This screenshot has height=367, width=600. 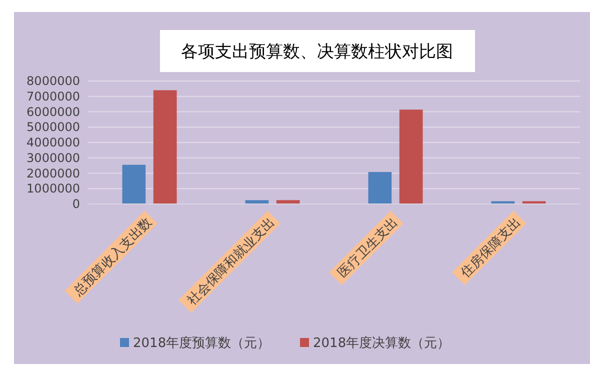 I want to click on x-tick-label: 医疗卫生支出, so click(x=368, y=248).